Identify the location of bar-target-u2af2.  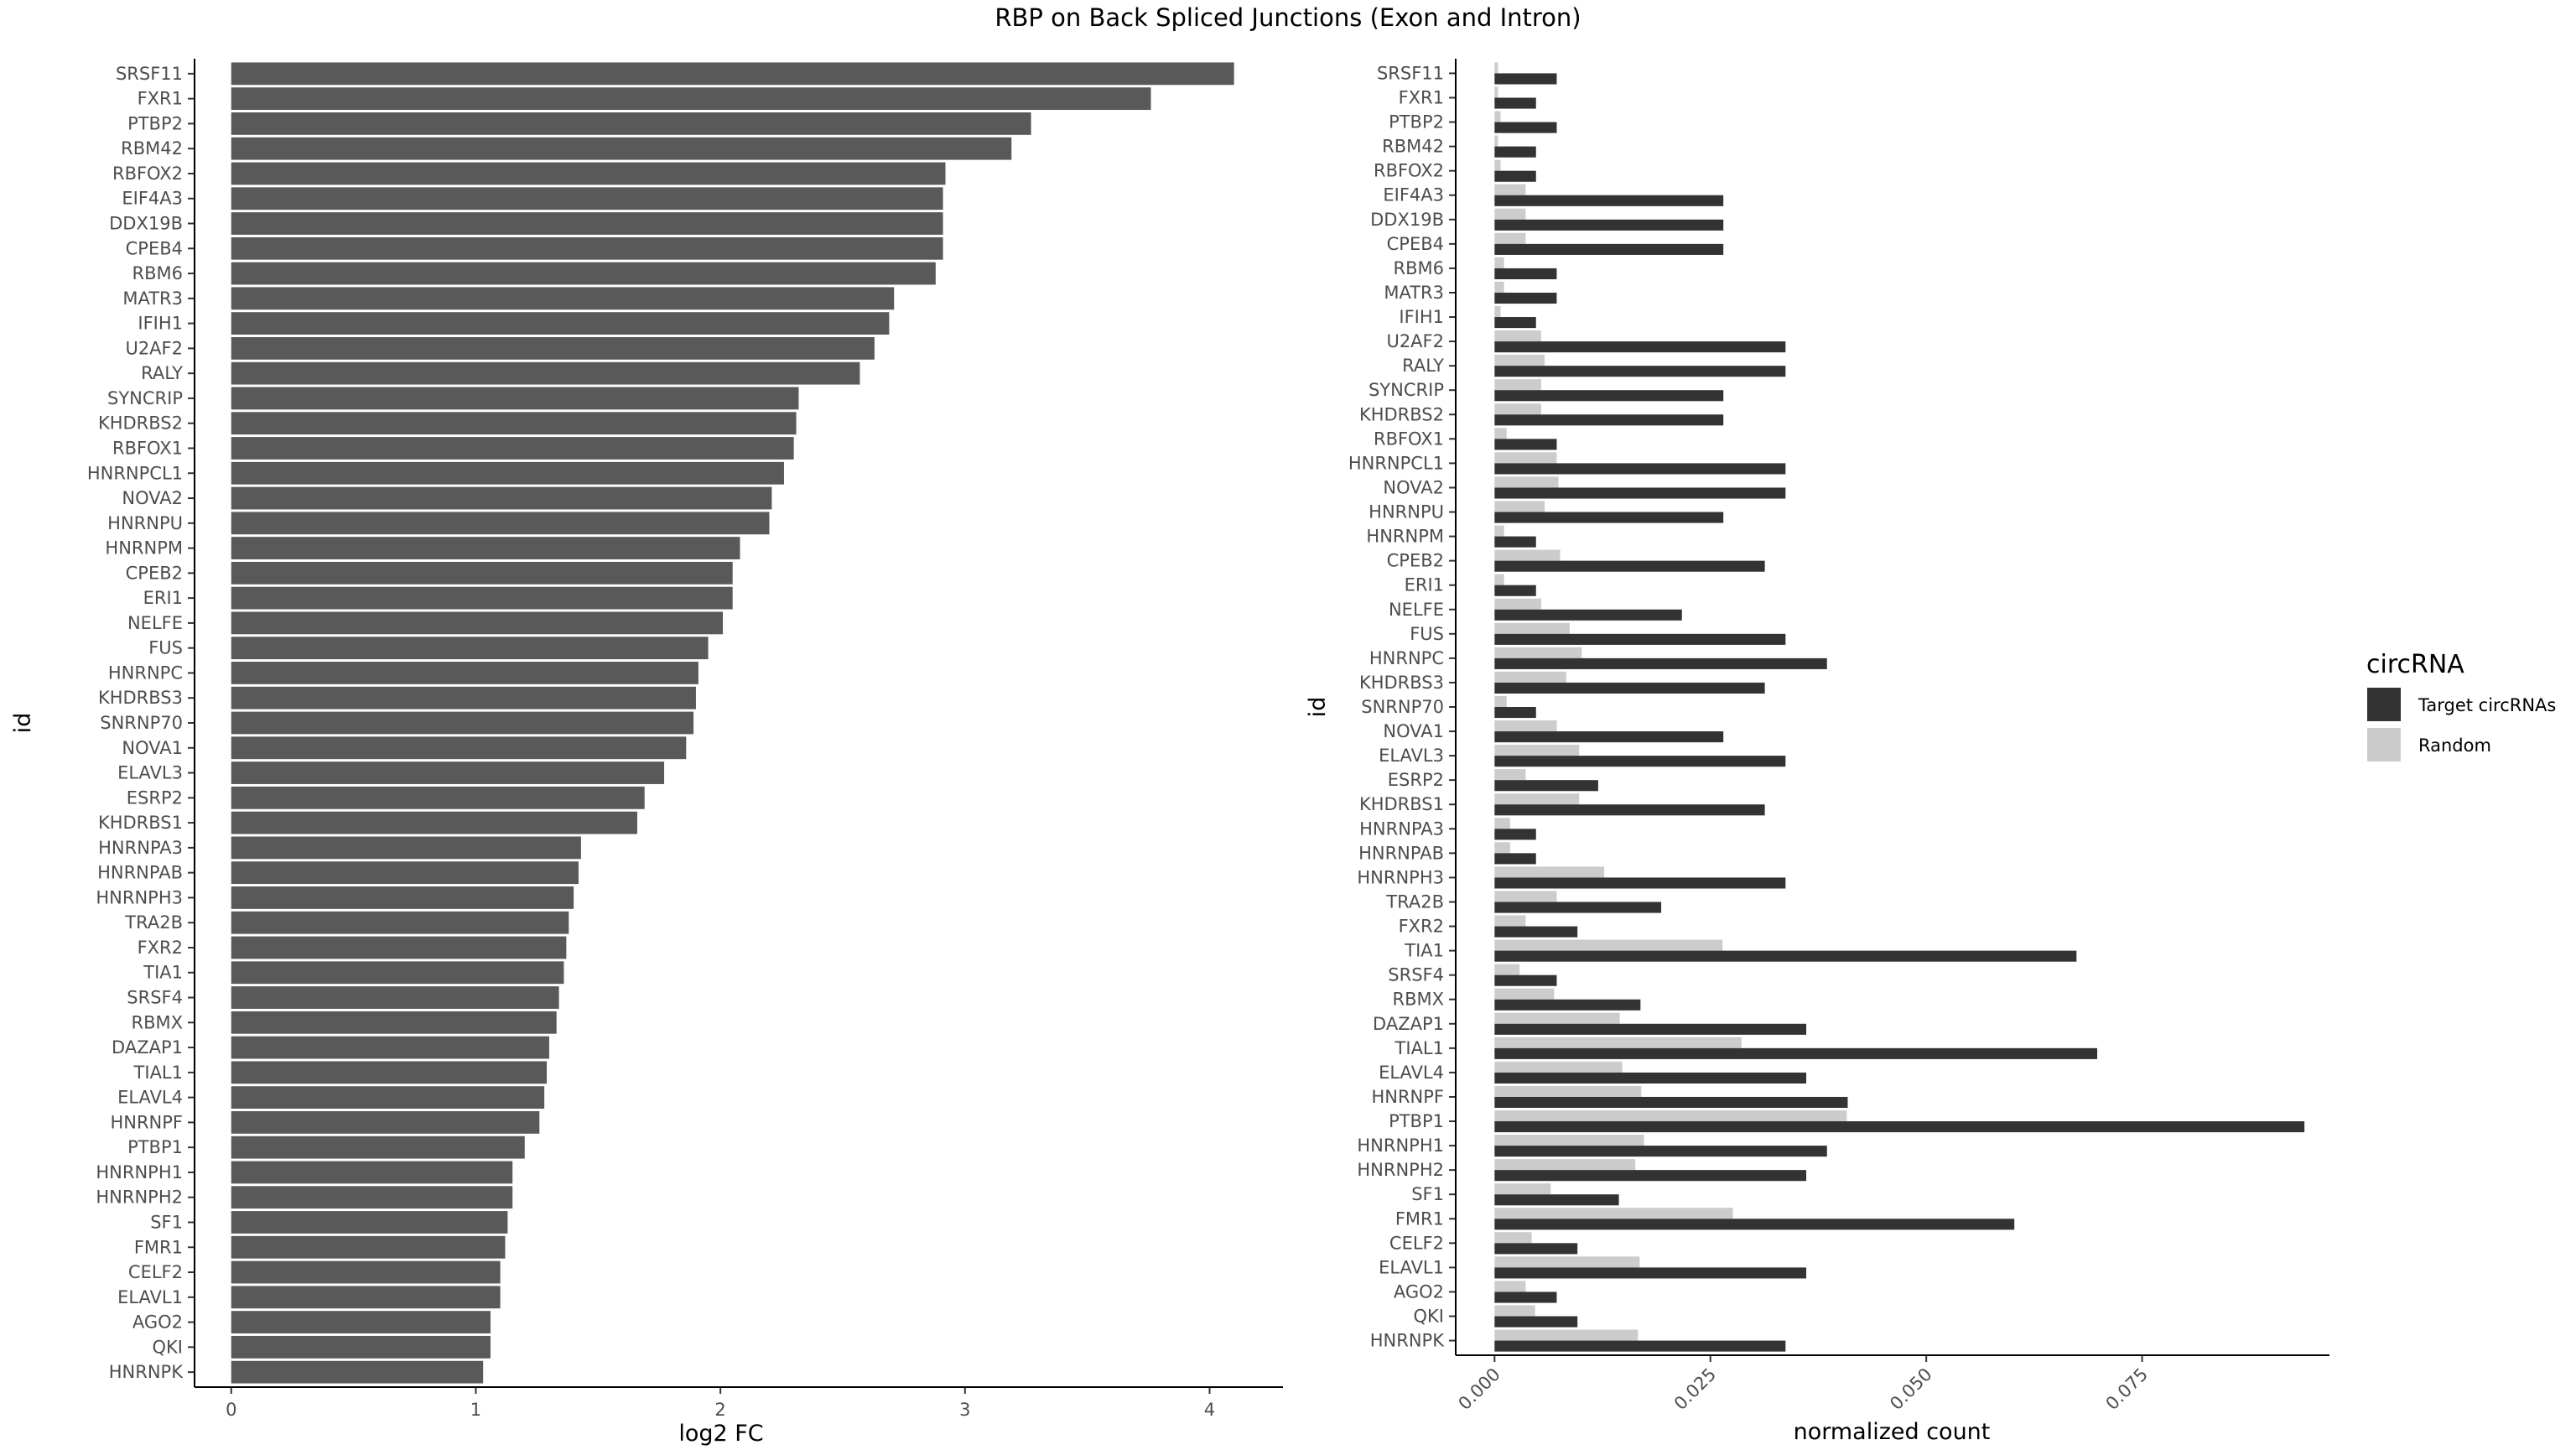
(1640, 347).